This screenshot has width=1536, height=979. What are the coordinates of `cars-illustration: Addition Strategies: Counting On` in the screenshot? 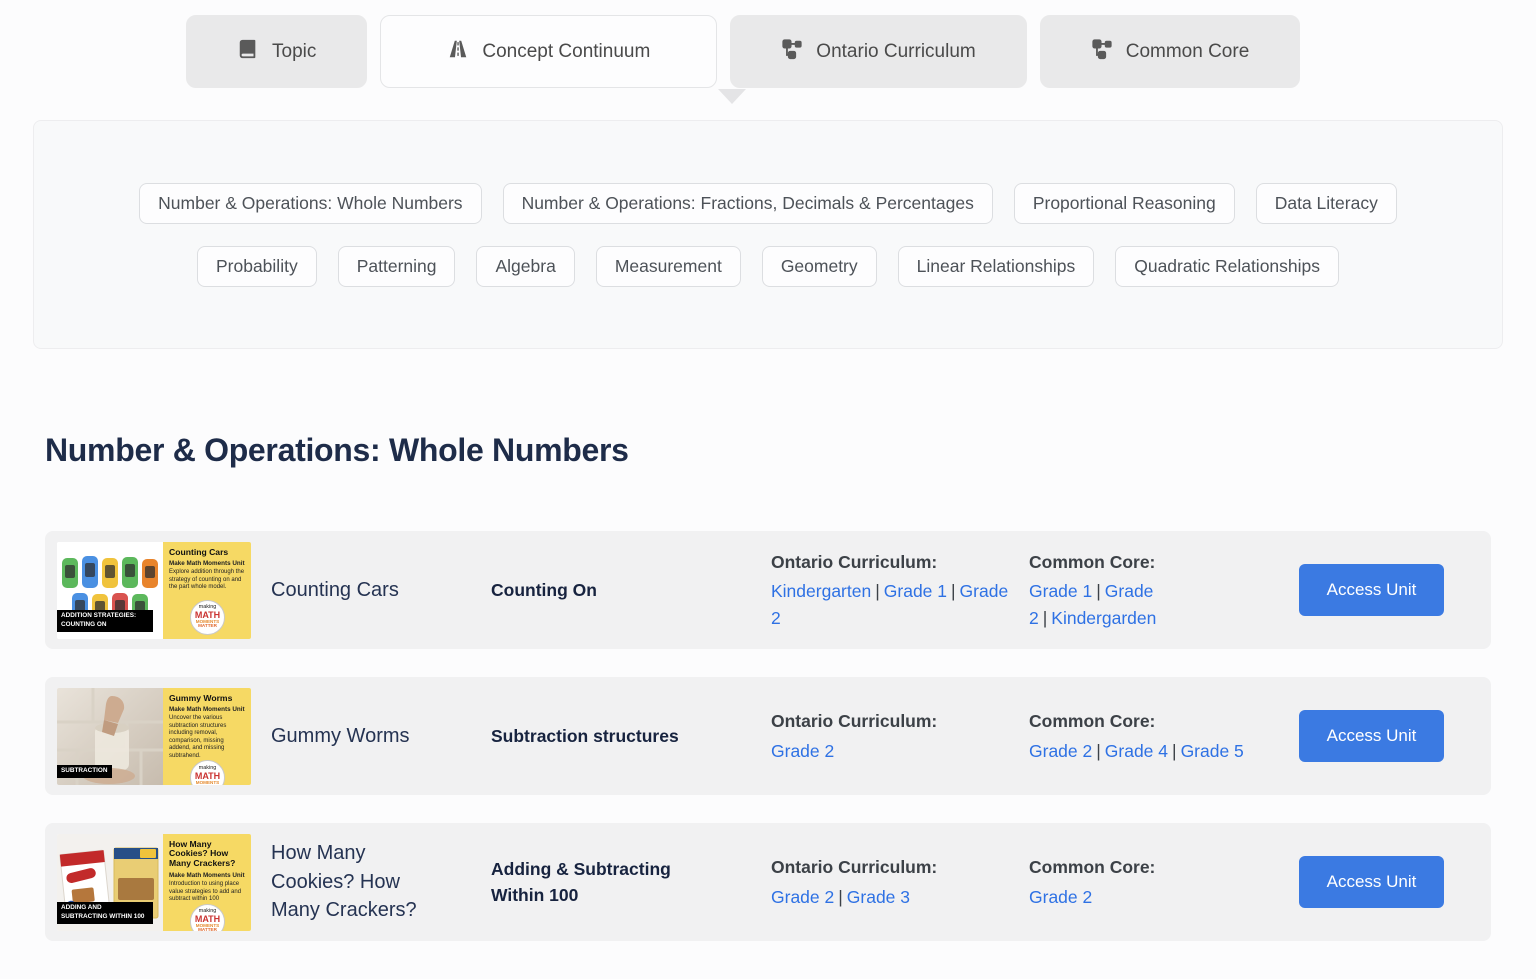 It's located at (110, 590).